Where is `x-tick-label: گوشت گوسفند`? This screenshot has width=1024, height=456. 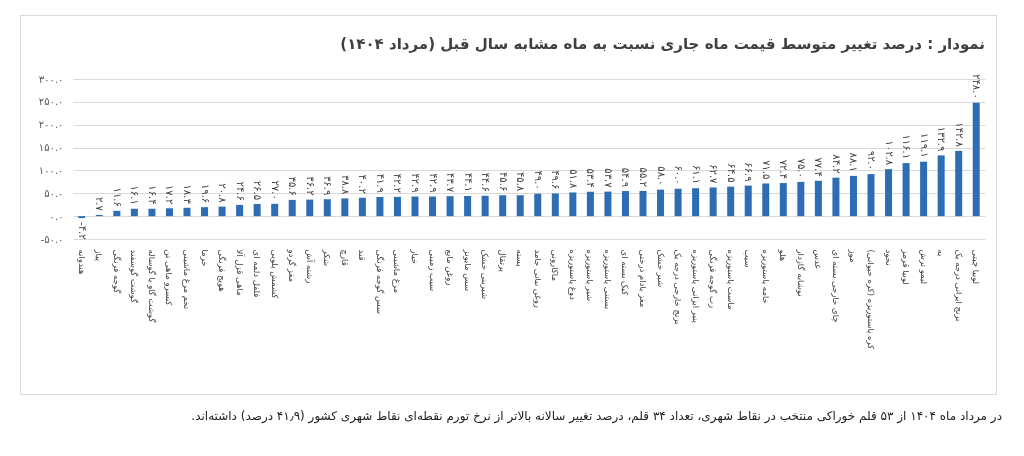 x-tick-label: گوشت گوسفند is located at coordinates (134, 276).